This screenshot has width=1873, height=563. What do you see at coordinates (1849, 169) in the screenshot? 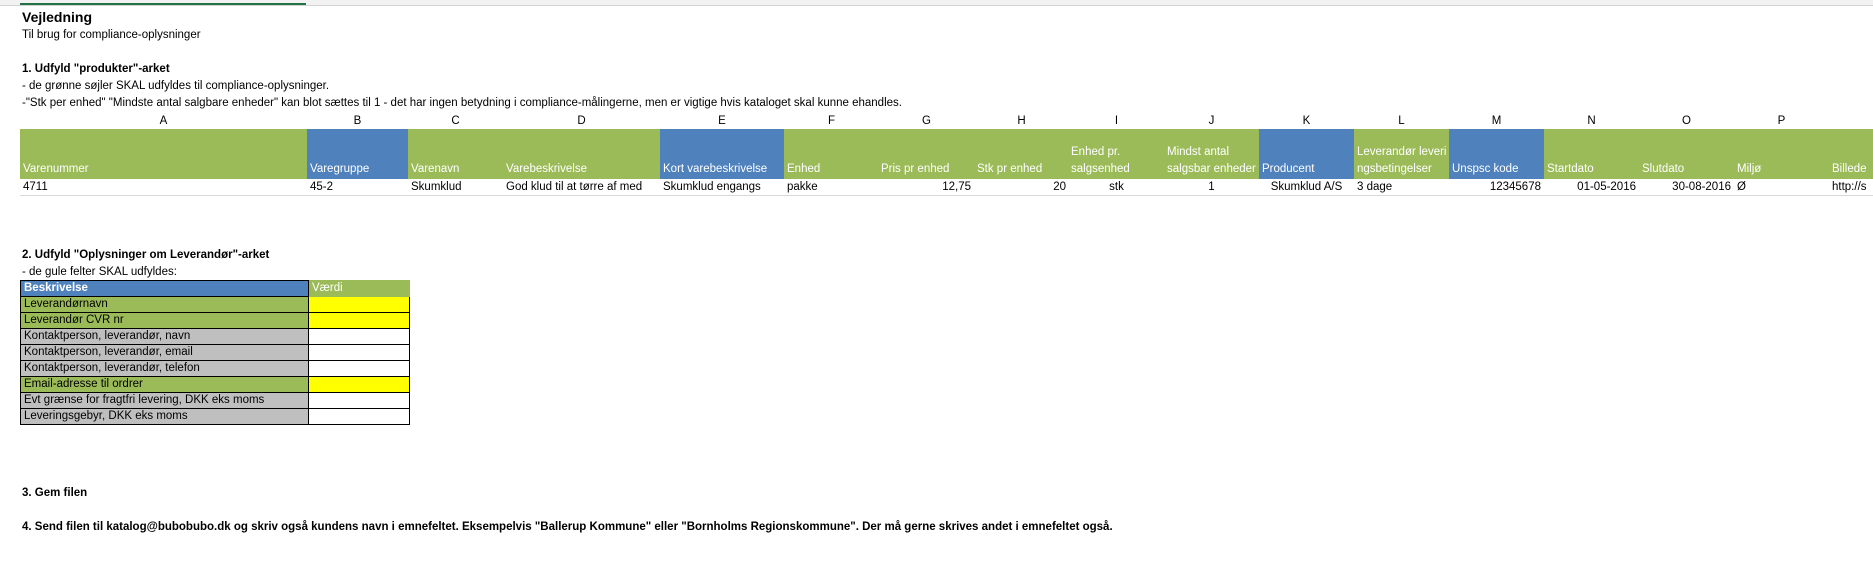
I see `header-label: Billede` at bounding box center [1849, 169].